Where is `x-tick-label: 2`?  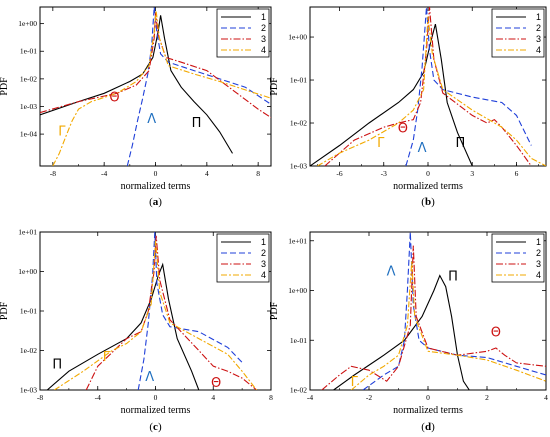 x-tick-label: 2 is located at coordinates (487, 397).